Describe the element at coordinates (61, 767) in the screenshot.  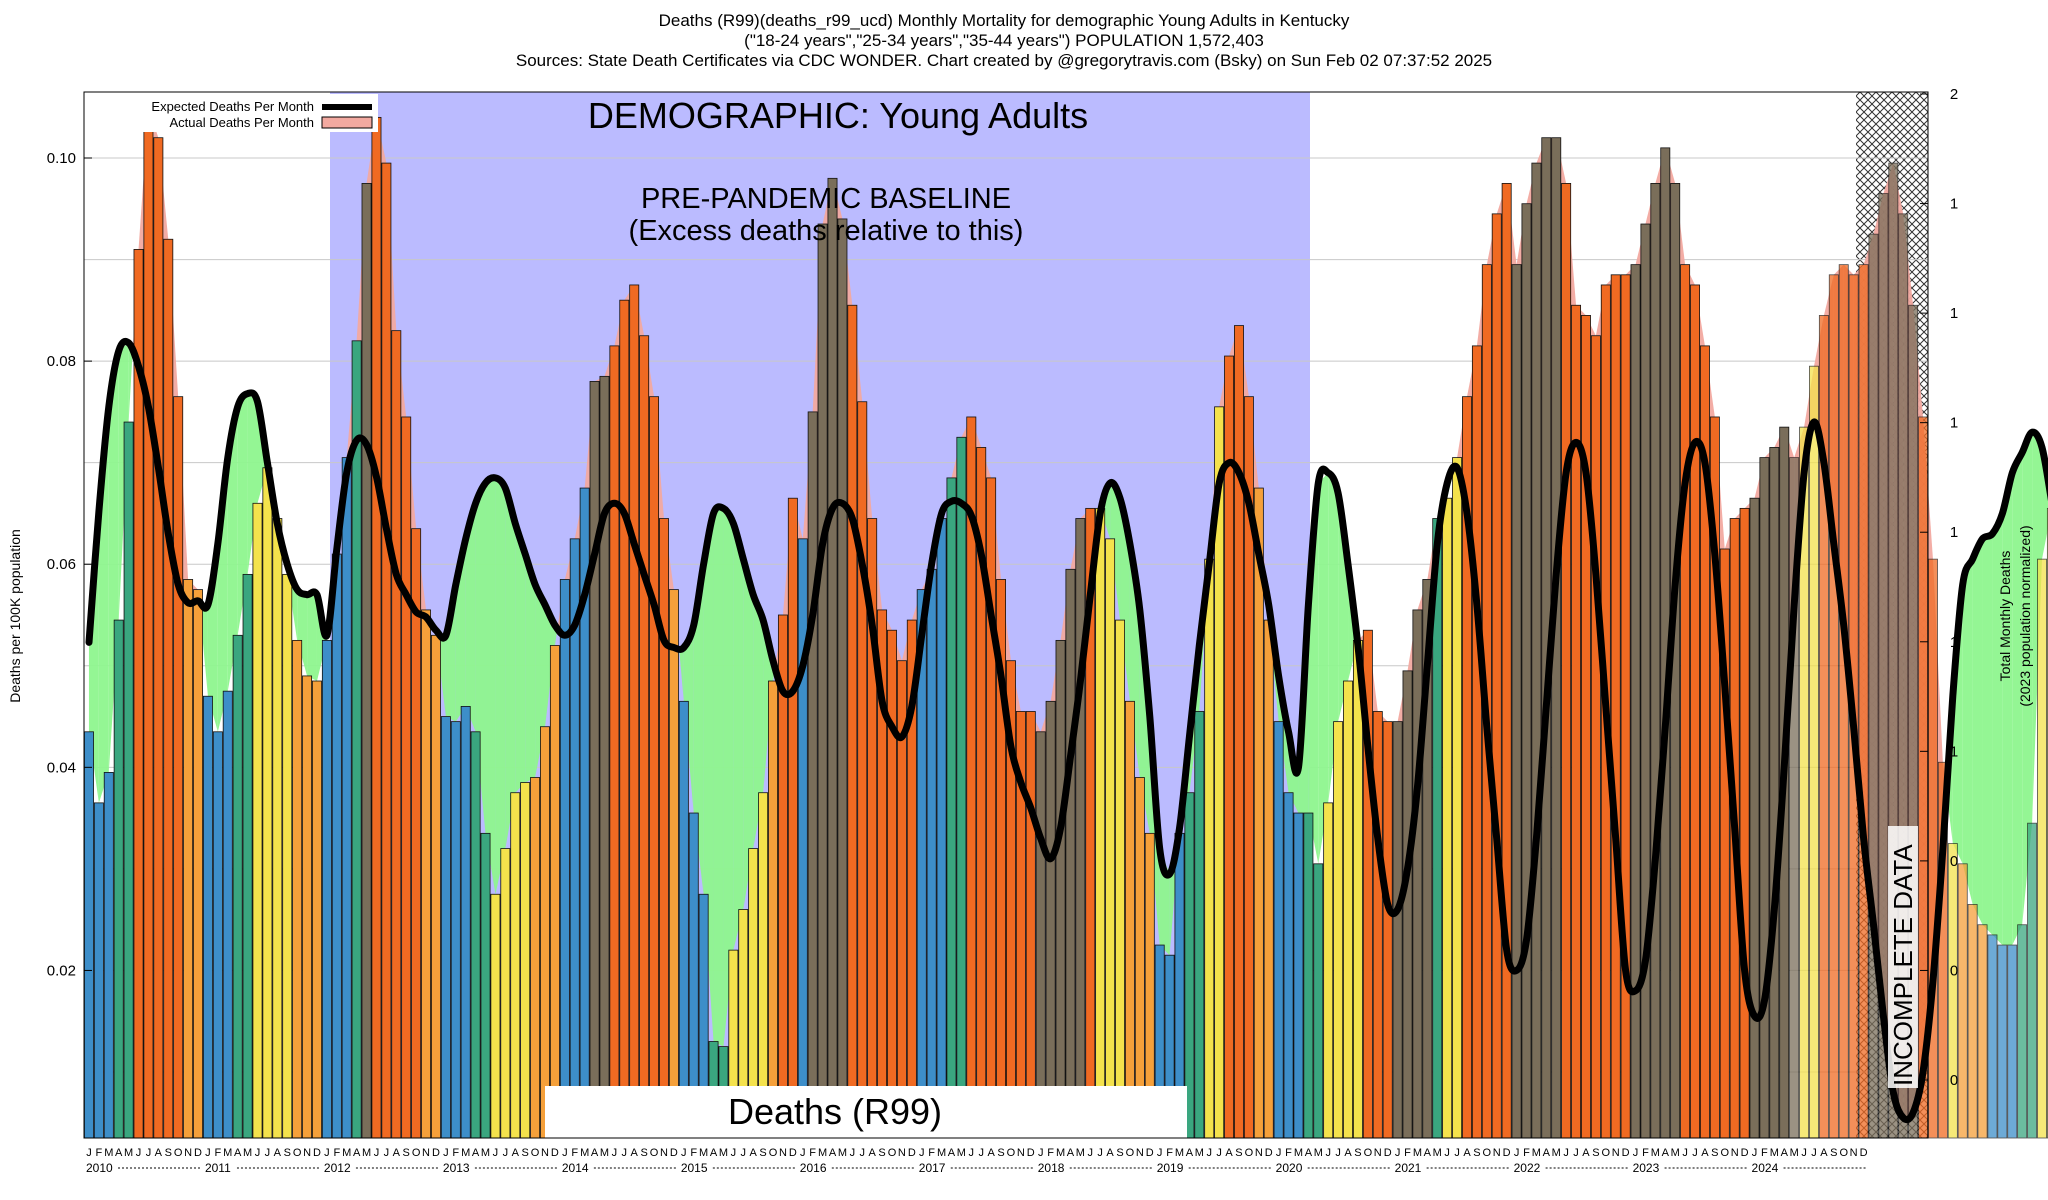
I see `left-tick-label: 0.04` at that location.